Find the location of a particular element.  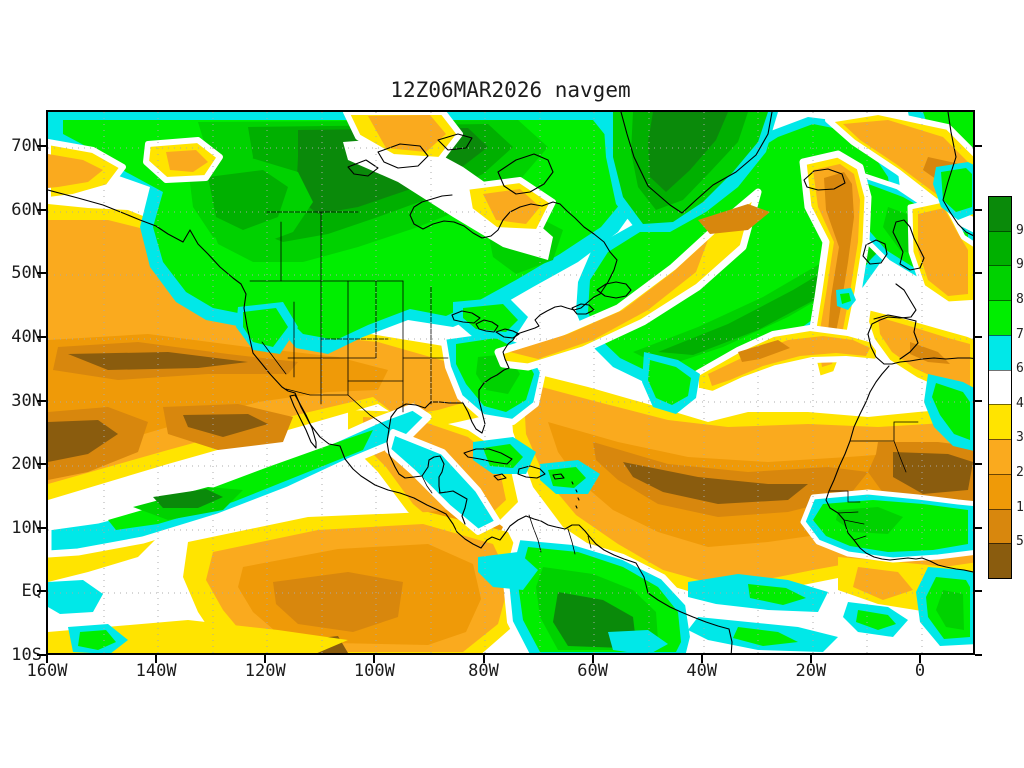

colorbar-segment-g90 is located at coordinates (1000, 248).